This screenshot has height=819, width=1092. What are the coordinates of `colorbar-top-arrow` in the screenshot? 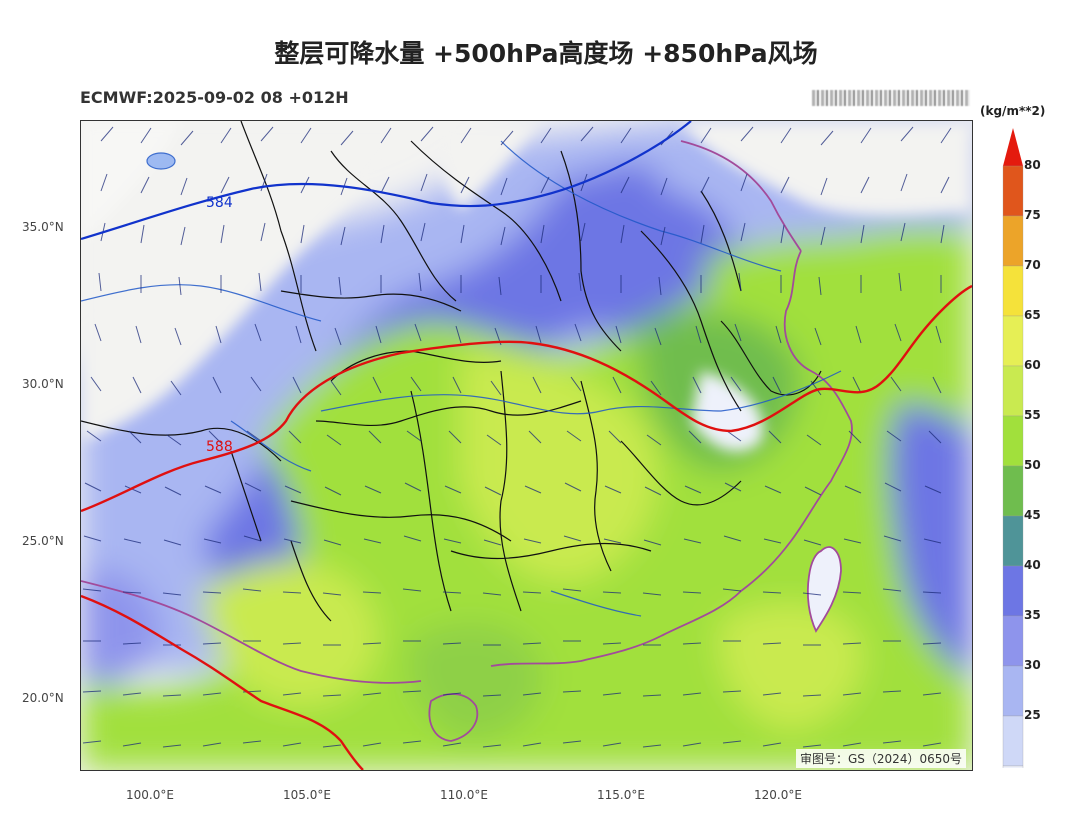 It's located at (1013, 147).